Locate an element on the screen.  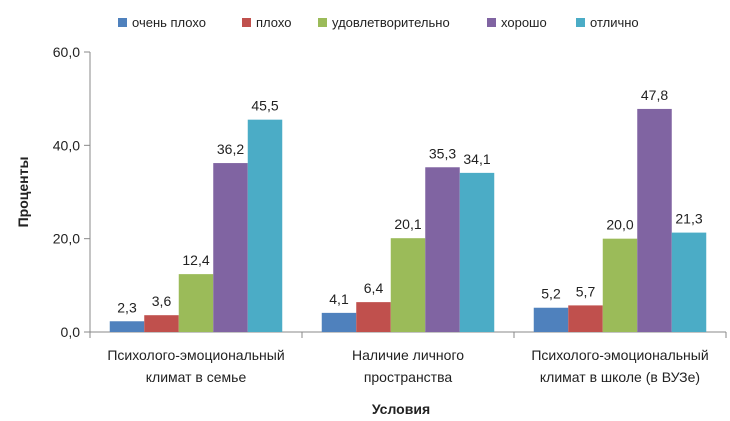
legend-label: удовлетворительно is located at coordinates (391, 22).